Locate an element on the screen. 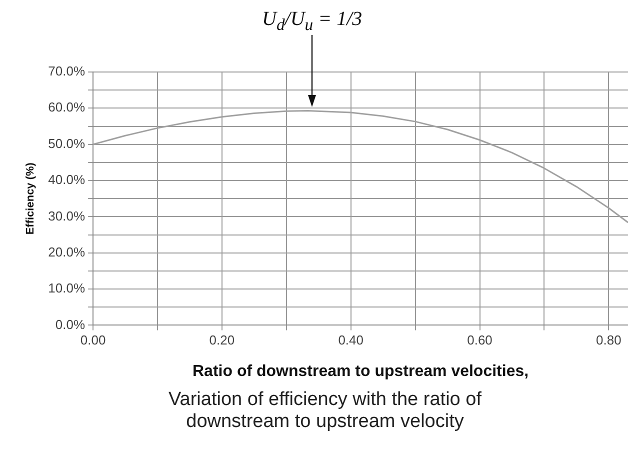  x-tick-label: 0.60 is located at coordinates (479, 340).